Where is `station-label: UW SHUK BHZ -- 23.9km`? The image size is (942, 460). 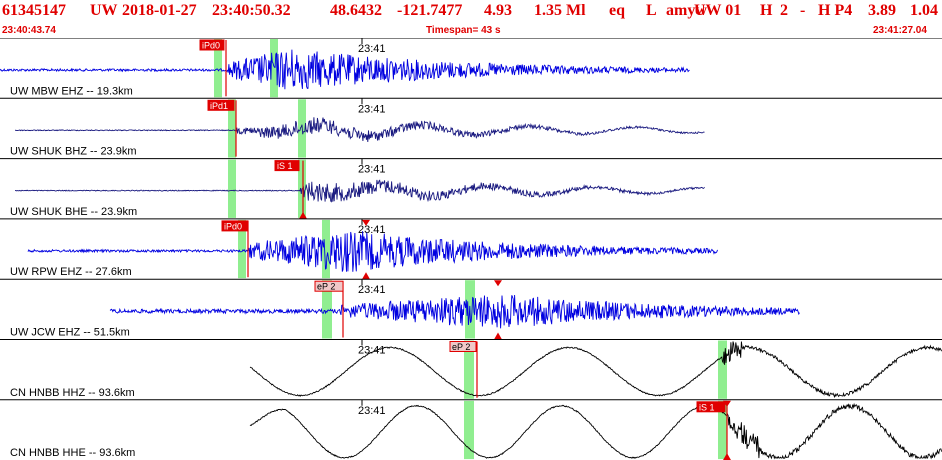
station-label: UW SHUK BHZ -- 23.9km is located at coordinates (73, 152).